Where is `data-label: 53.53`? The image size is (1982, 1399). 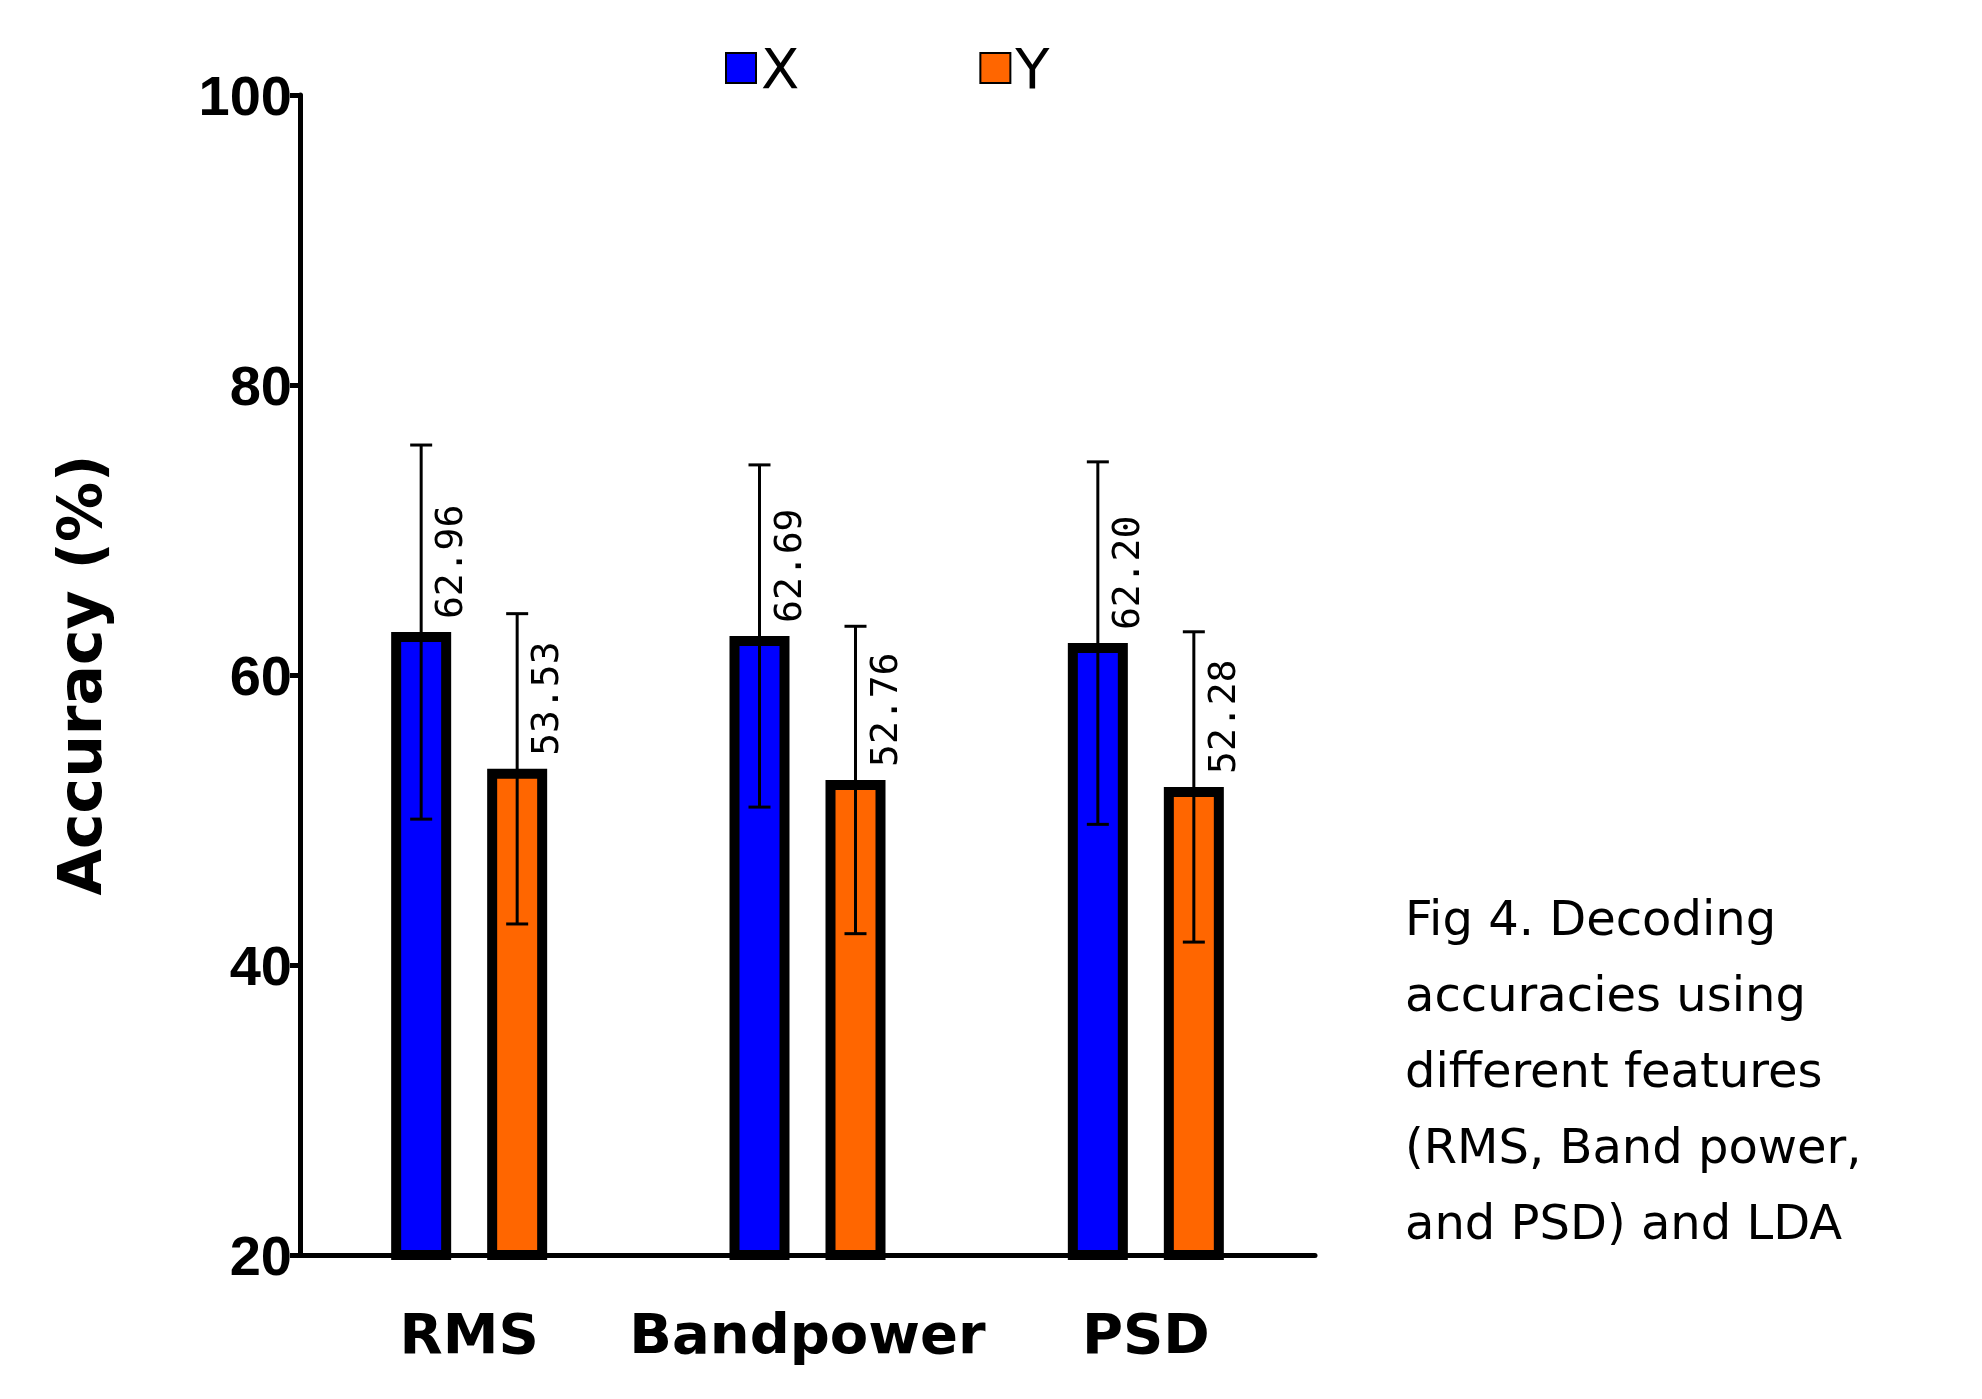
data-label: 53.53 is located at coordinates (545, 698).